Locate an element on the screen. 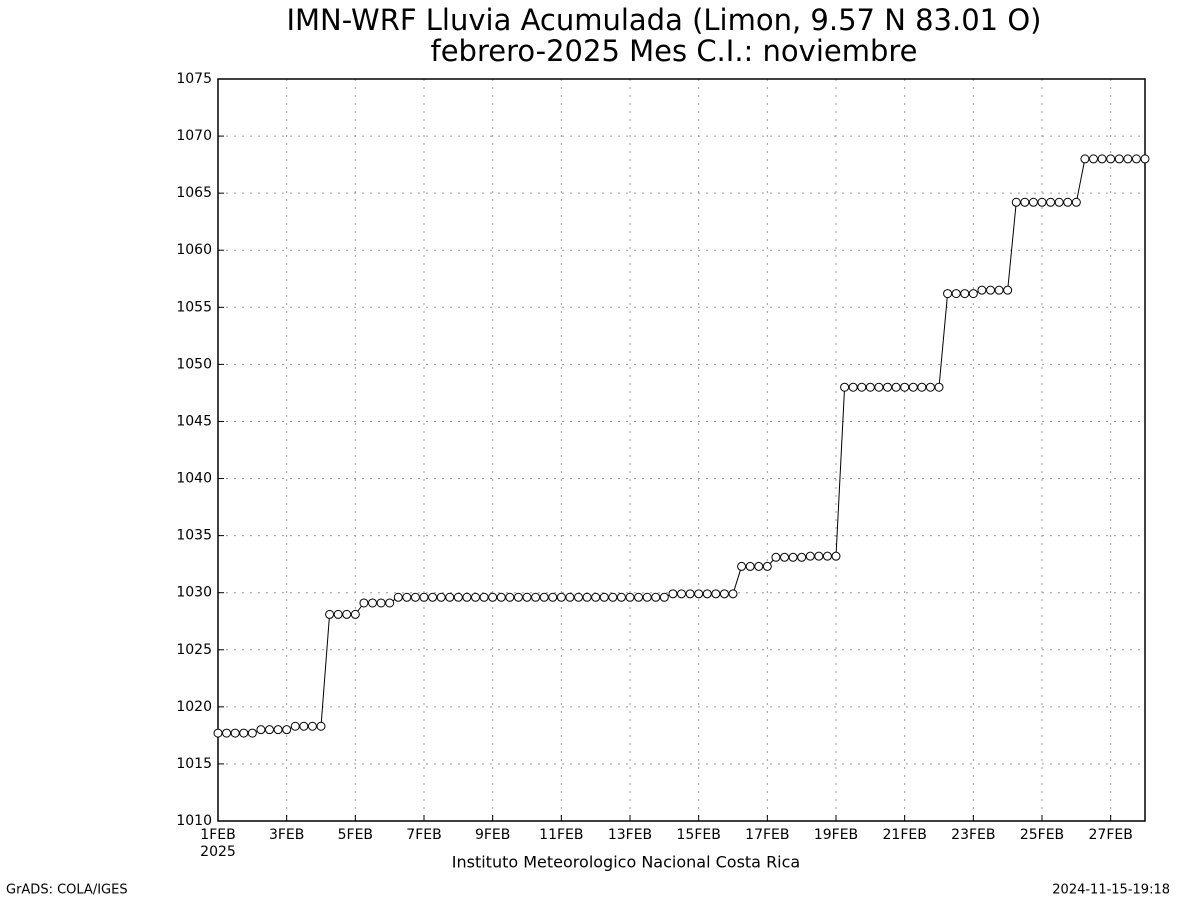 The image size is (1200, 900). y-tick-label: 1070 is located at coordinates (194, 136).